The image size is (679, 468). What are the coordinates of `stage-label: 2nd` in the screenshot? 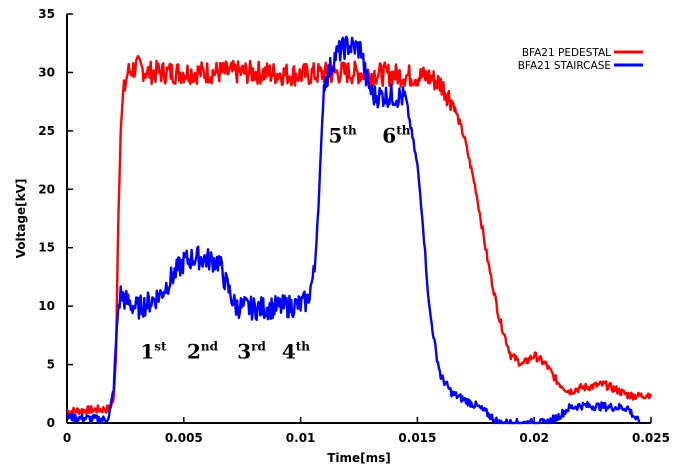 It's located at (203, 352).